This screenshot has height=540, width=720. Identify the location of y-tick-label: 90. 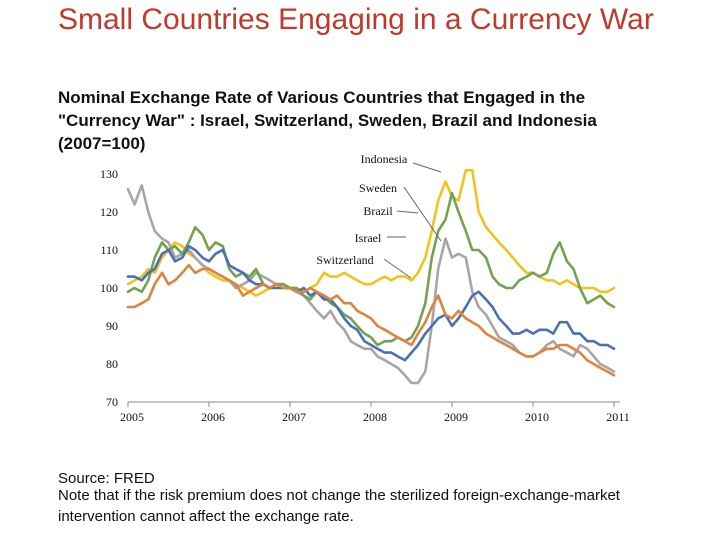
(112, 326).